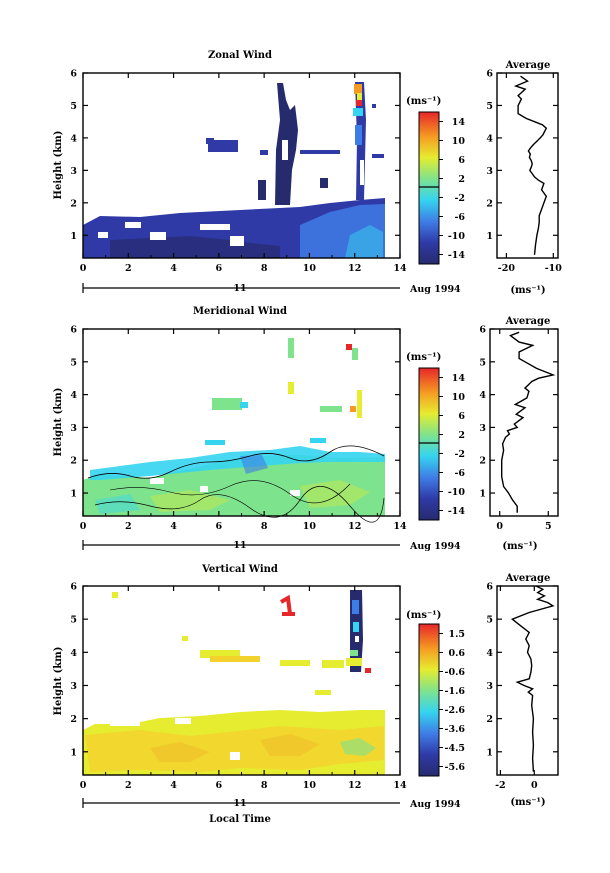 Image resolution: width=610 pixels, height=873 pixels. What do you see at coordinates (436, 436) in the screenshot?
I see `meridional-colorbar: (ms⁻¹) 14 10 6 2 -2 -6 -10 -14` at bounding box center [436, 436].